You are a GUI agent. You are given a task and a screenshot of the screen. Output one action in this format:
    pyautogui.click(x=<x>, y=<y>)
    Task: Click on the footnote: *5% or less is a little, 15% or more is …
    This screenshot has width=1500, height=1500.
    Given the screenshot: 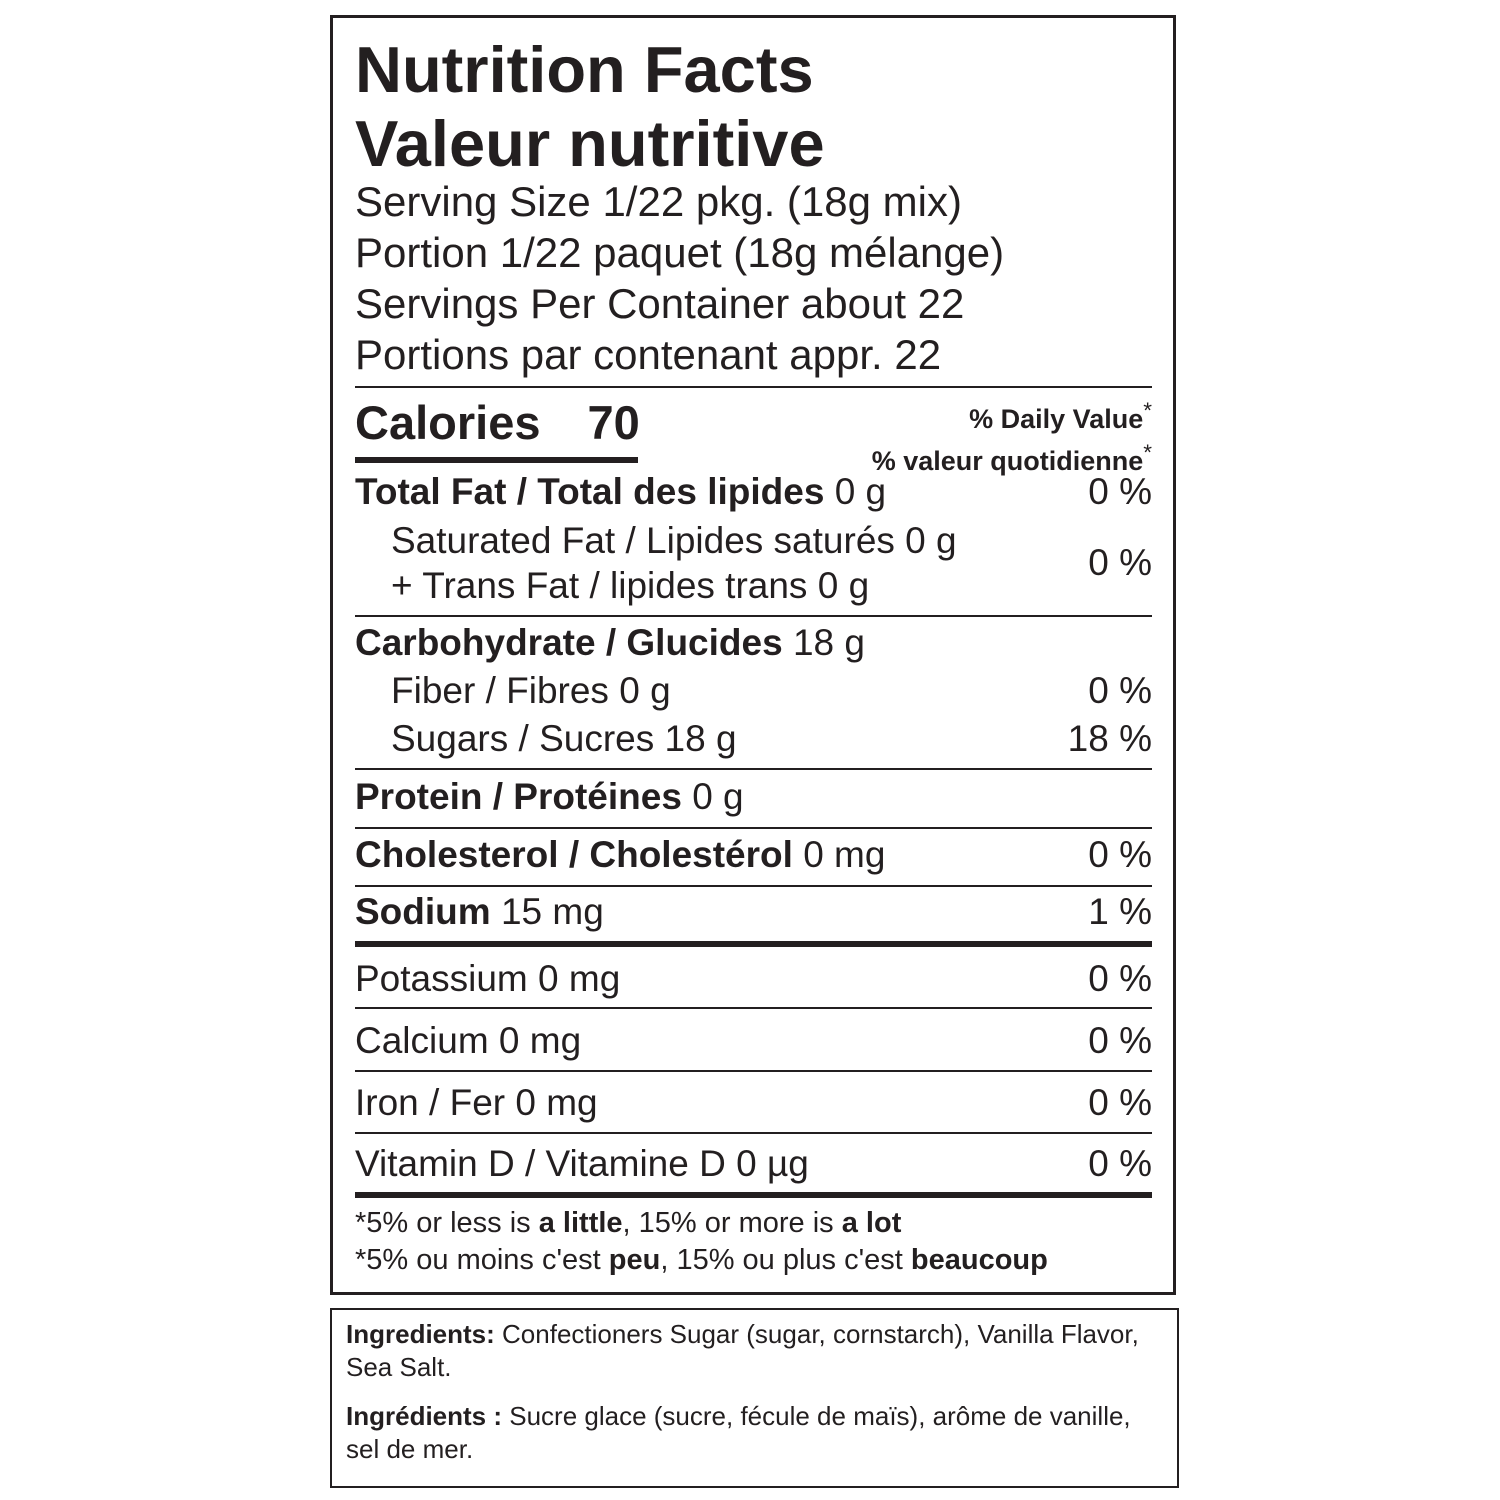 What is the action you would take?
    pyautogui.click(x=701, y=1242)
    